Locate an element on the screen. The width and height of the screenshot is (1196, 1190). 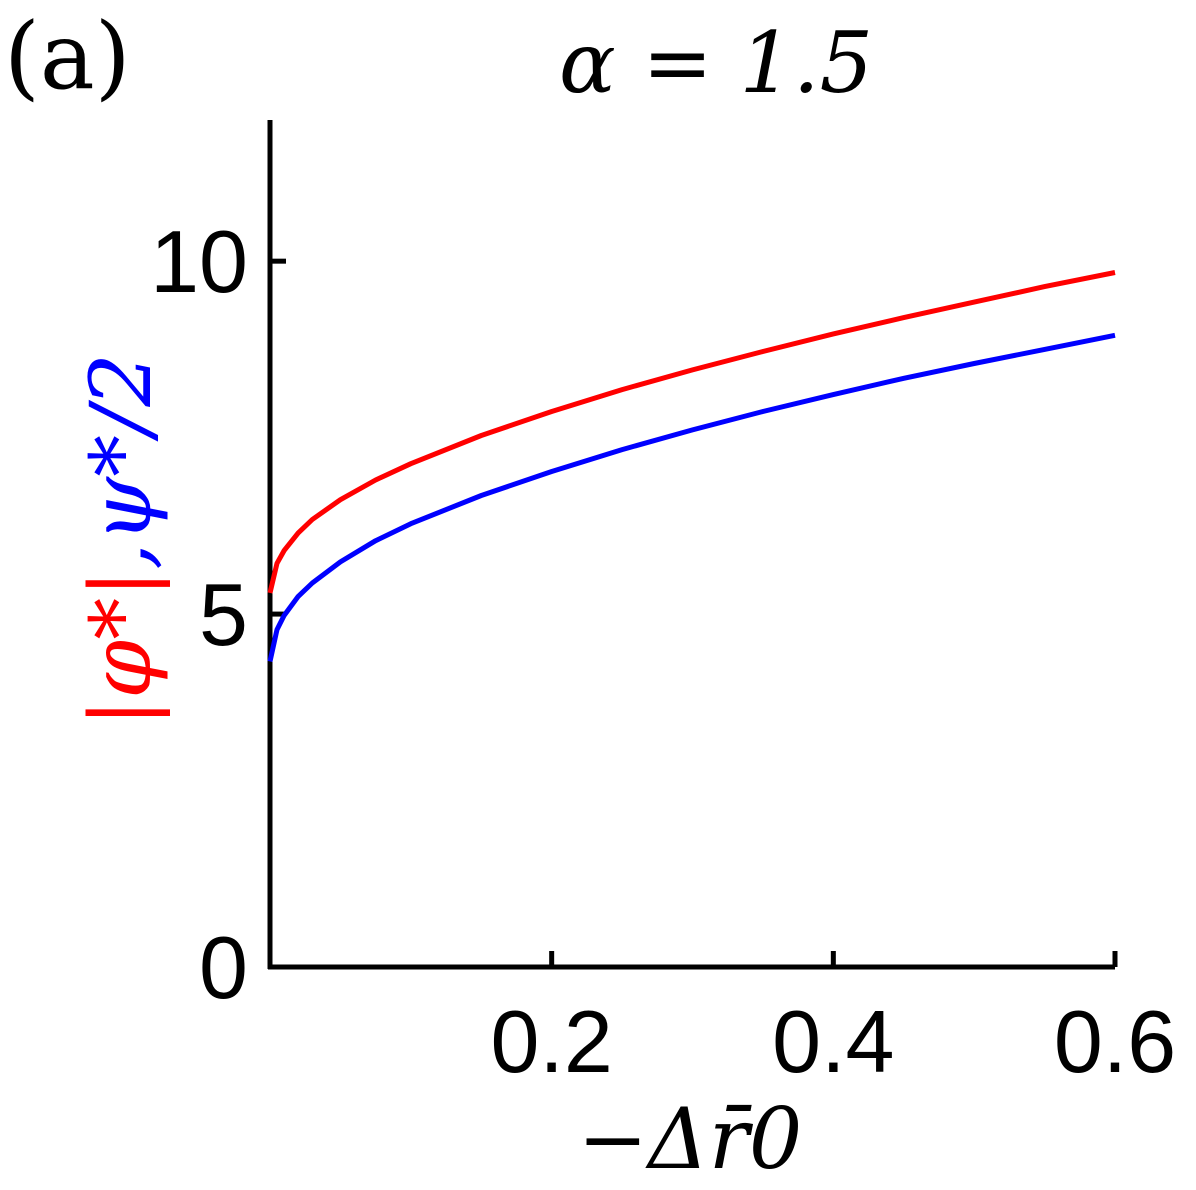
y-tick-label: 10 is located at coordinates (199, 261).